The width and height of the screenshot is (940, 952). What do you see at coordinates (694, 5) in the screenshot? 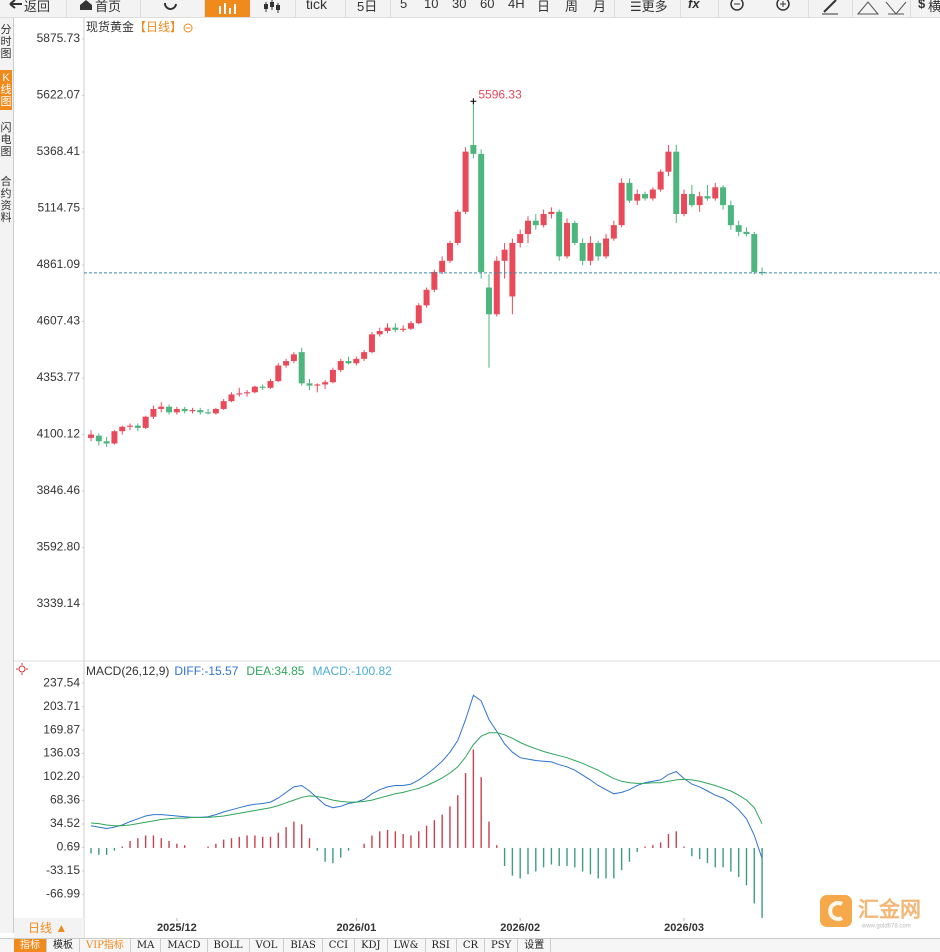
I see `tool-button: fx` at bounding box center [694, 5].